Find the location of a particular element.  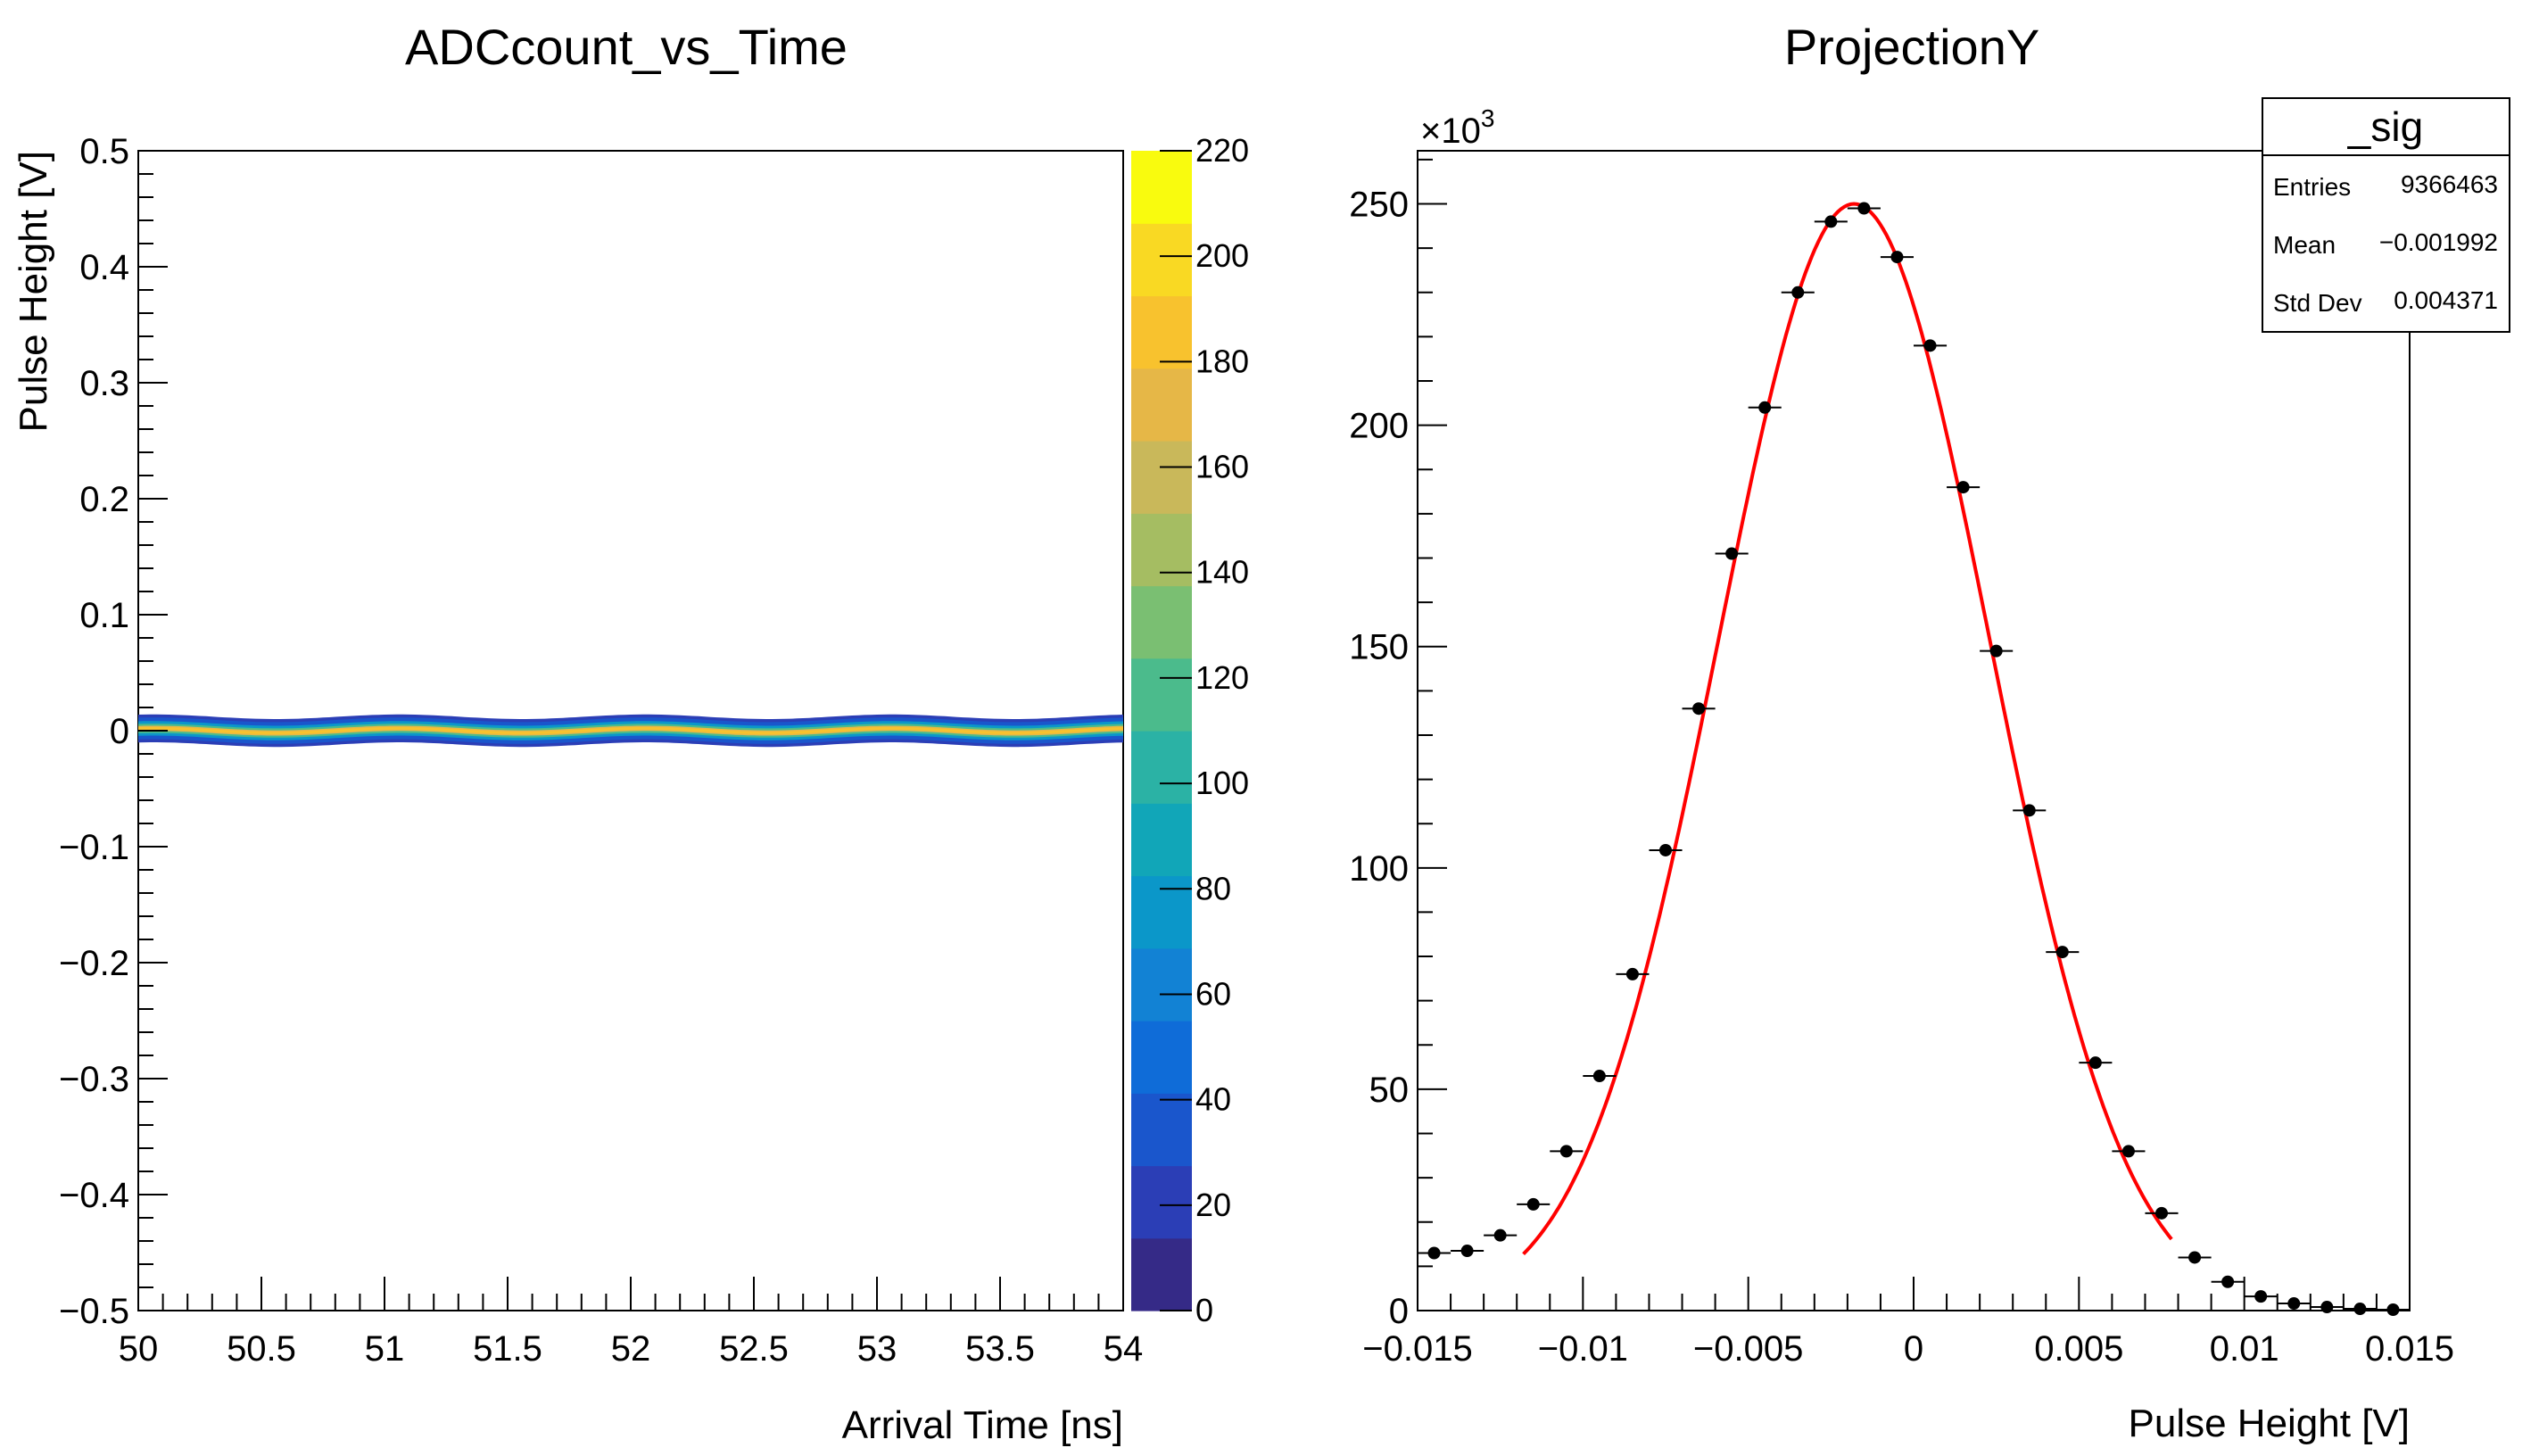

color-scale-tick-label: 20 is located at coordinates (1213, 1205).